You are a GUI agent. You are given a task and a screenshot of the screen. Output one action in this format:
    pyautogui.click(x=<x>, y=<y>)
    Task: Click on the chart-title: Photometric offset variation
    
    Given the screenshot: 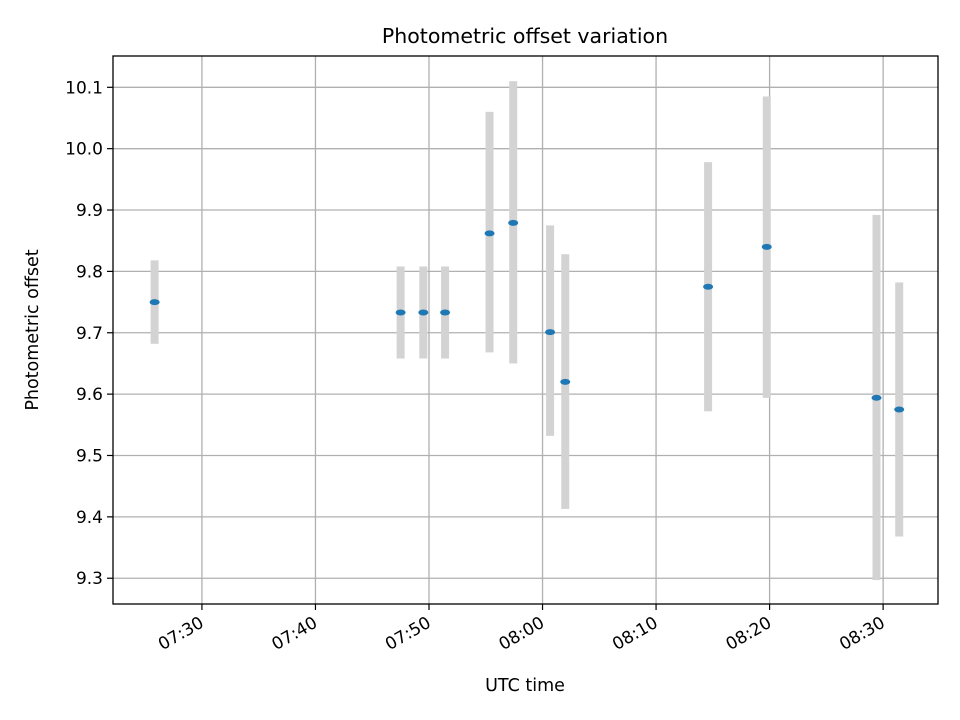 What is the action you would take?
    pyautogui.click(x=525, y=36)
    